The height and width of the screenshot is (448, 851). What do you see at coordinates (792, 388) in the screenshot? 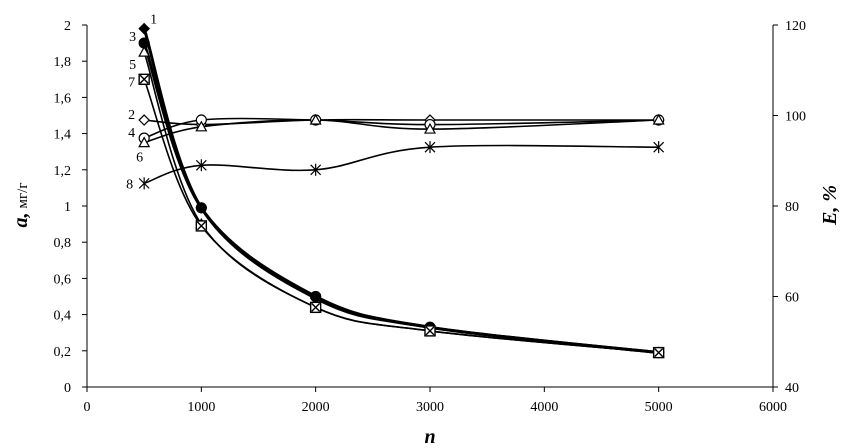
I see `right-y-tick-label: 40` at bounding box center [792, 388].